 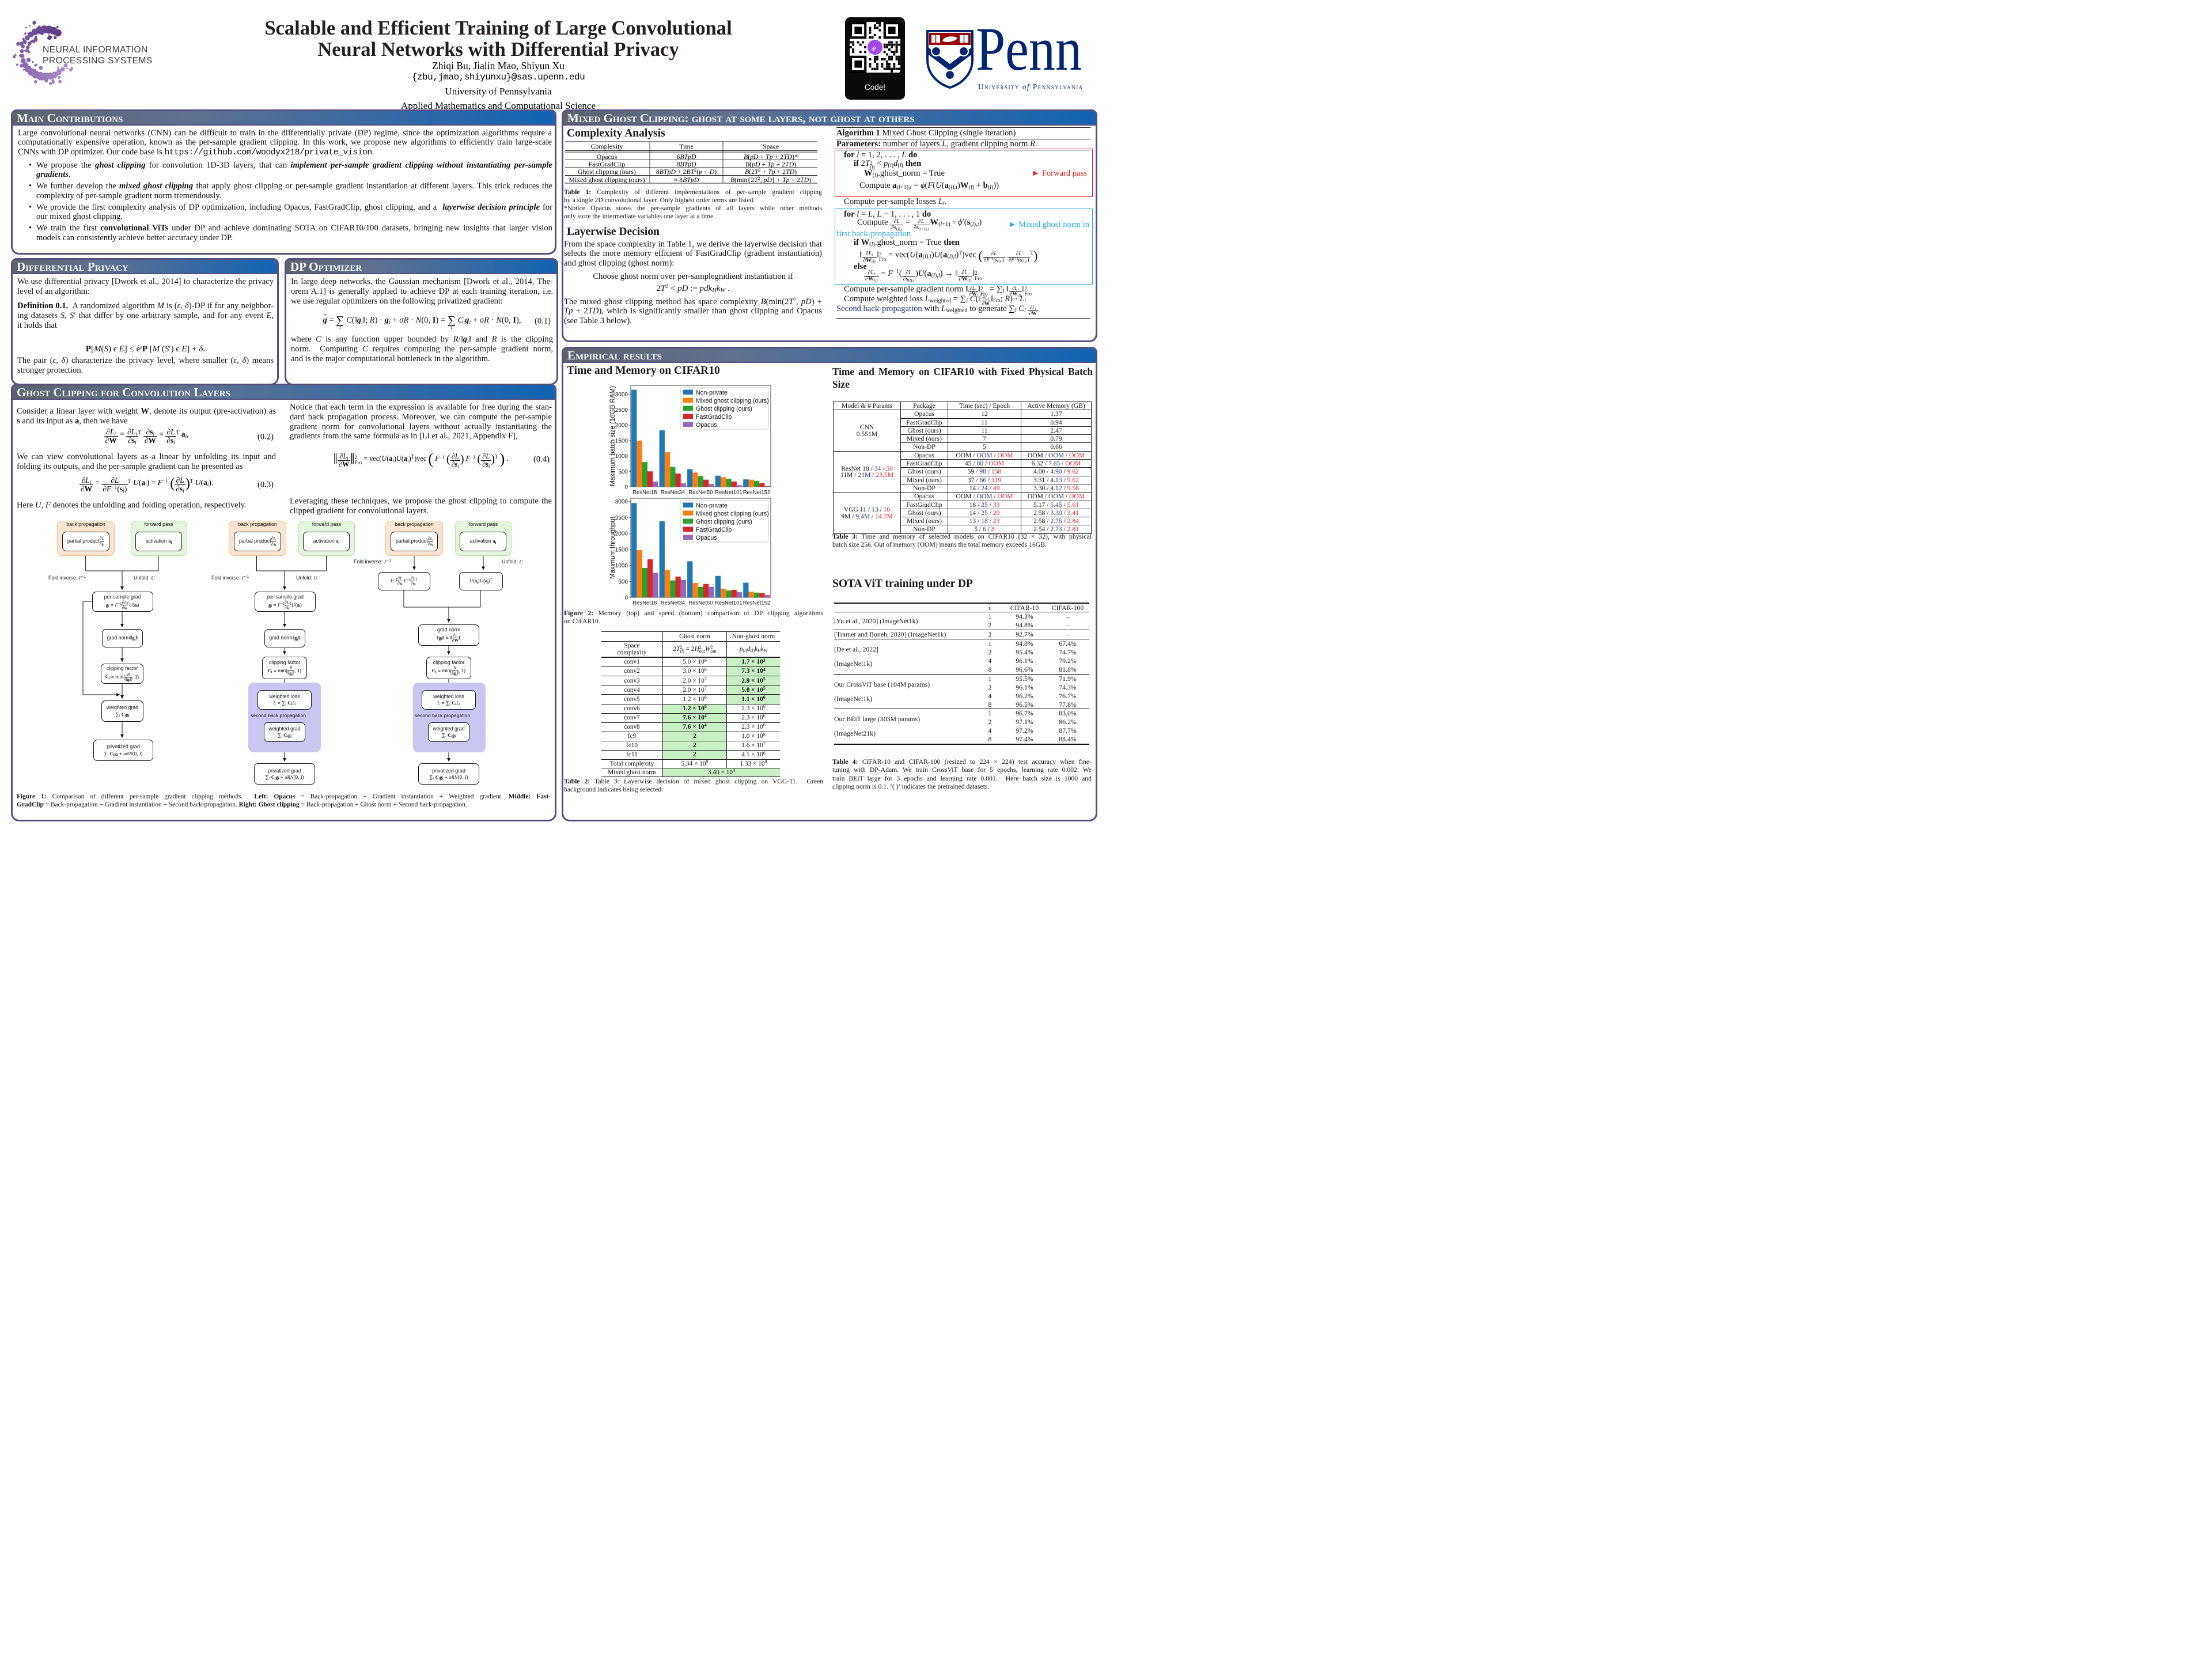 I want to click on svg-text: Maximum batch size (16GB RAM), so click(x=612, y=436).